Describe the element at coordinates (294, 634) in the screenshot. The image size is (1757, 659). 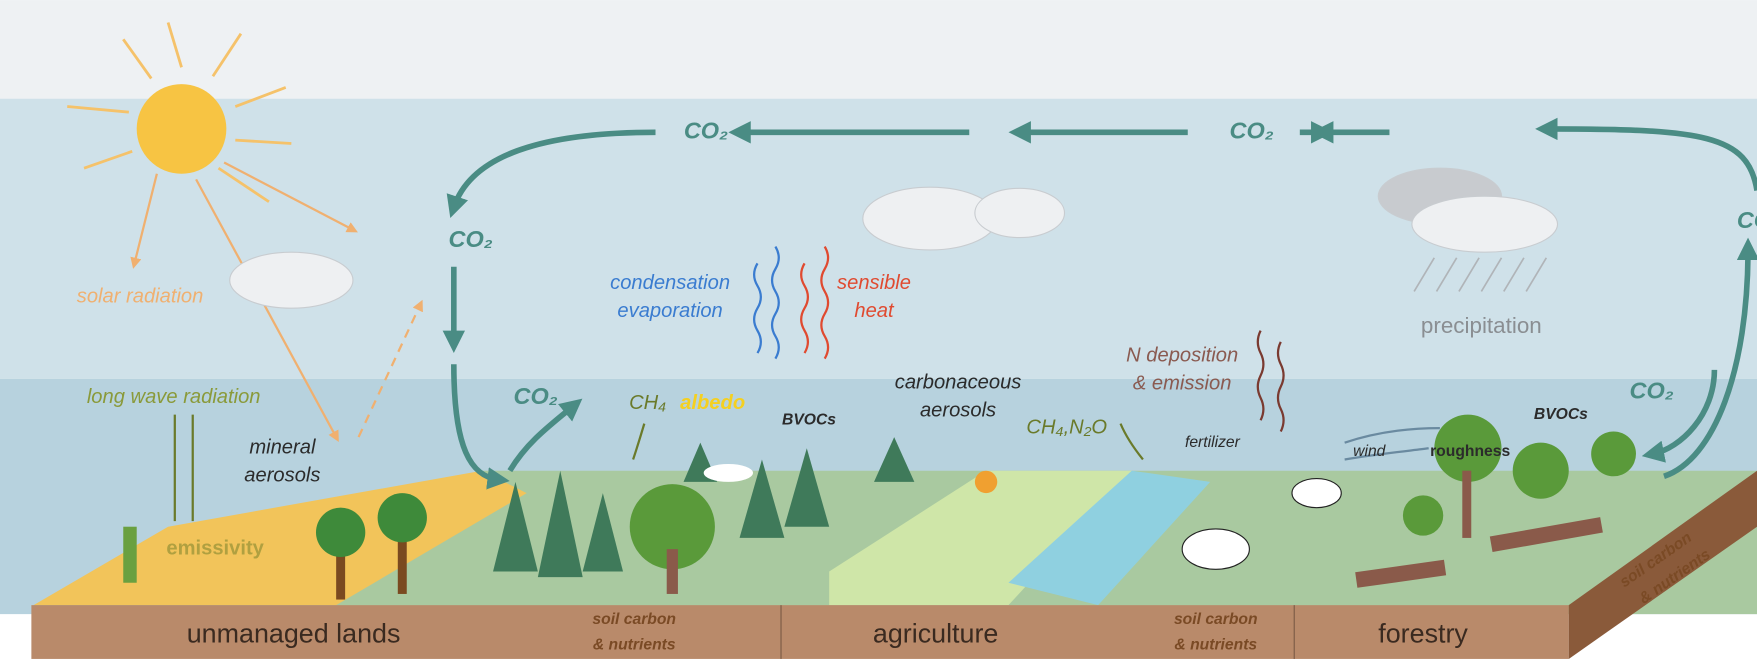
I see `land-use-label: unmanaged lands` at that location.